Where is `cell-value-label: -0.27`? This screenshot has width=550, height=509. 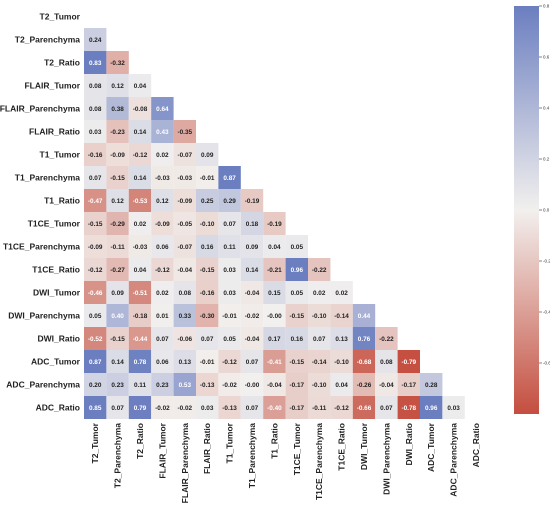
cell-value-label: -0.27 is located at coordinates (117, 270).